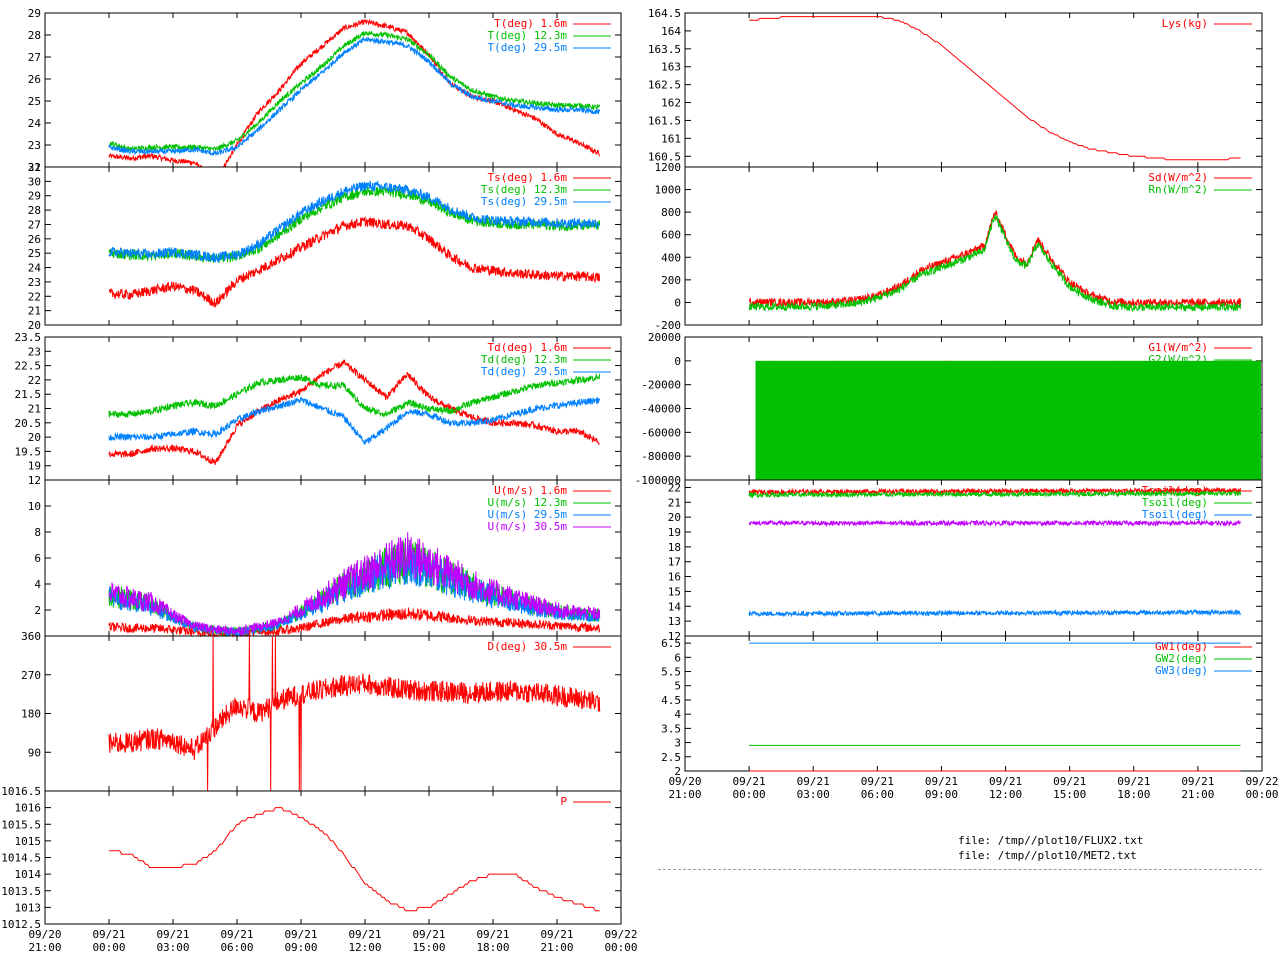  I want to click on y-tick-label: 1015, so click(28, 841).